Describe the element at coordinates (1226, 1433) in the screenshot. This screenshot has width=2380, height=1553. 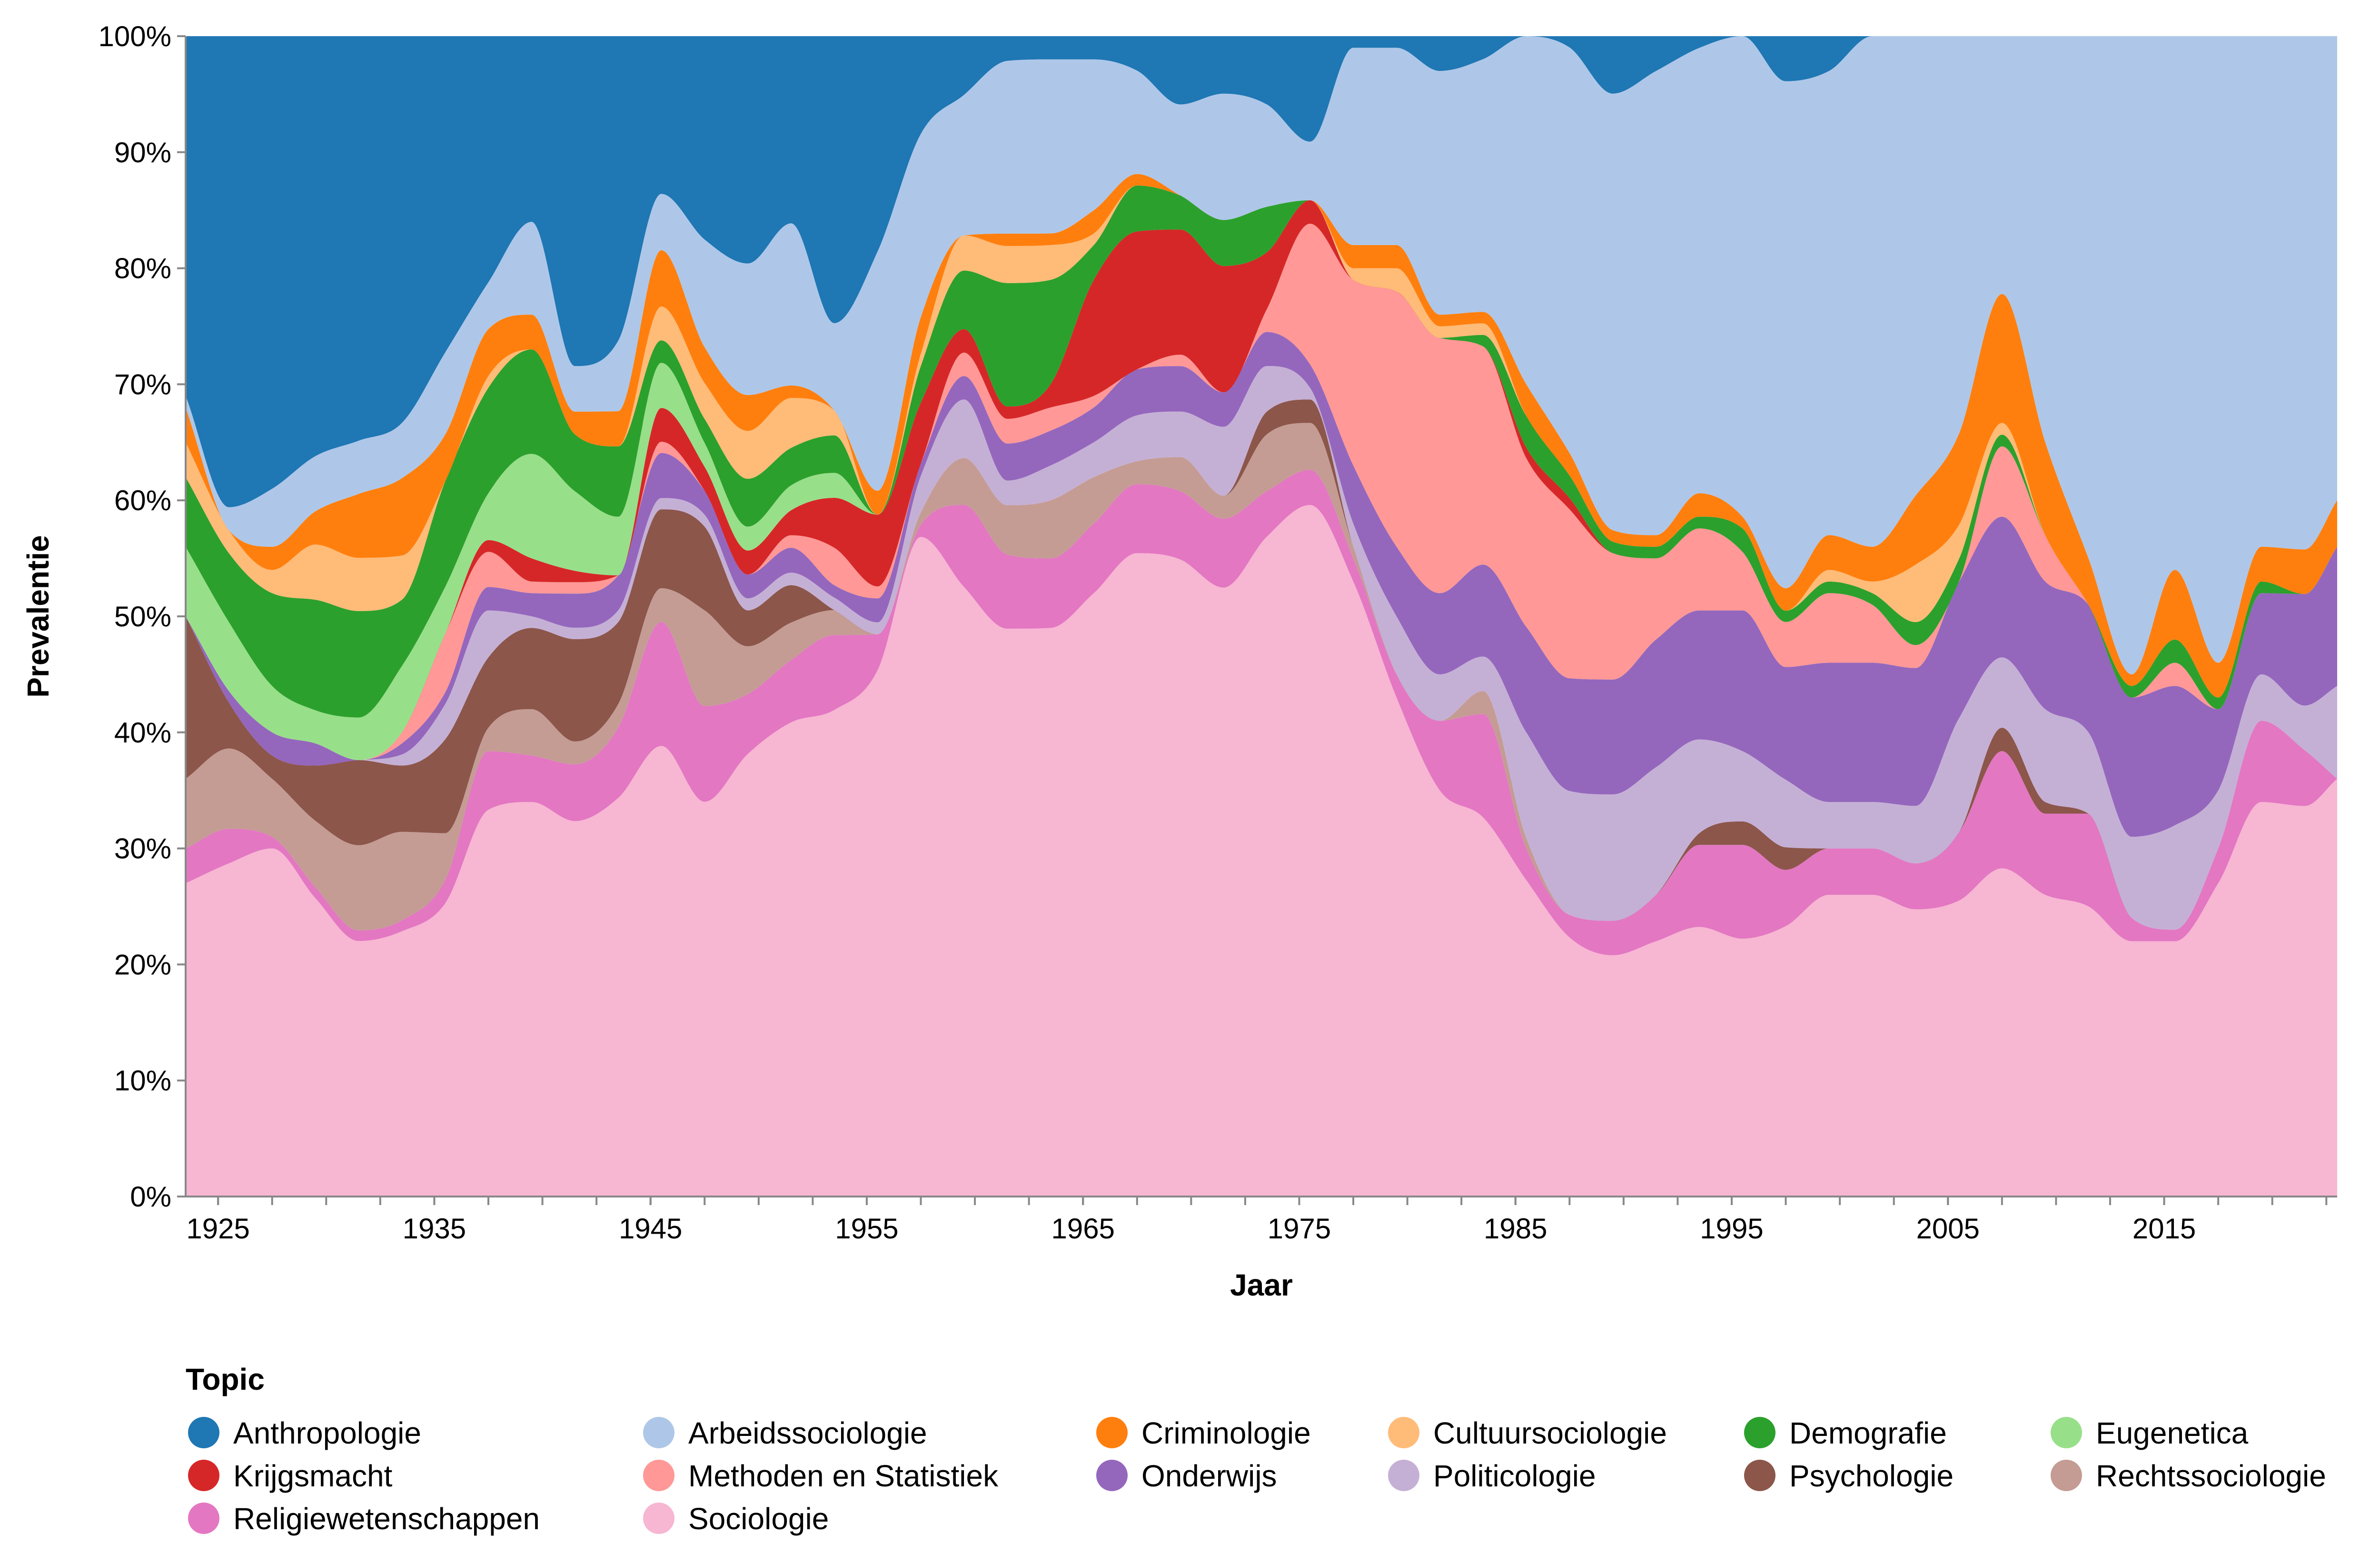
I see `legend-label-criminologie: Criminologie` at that location.